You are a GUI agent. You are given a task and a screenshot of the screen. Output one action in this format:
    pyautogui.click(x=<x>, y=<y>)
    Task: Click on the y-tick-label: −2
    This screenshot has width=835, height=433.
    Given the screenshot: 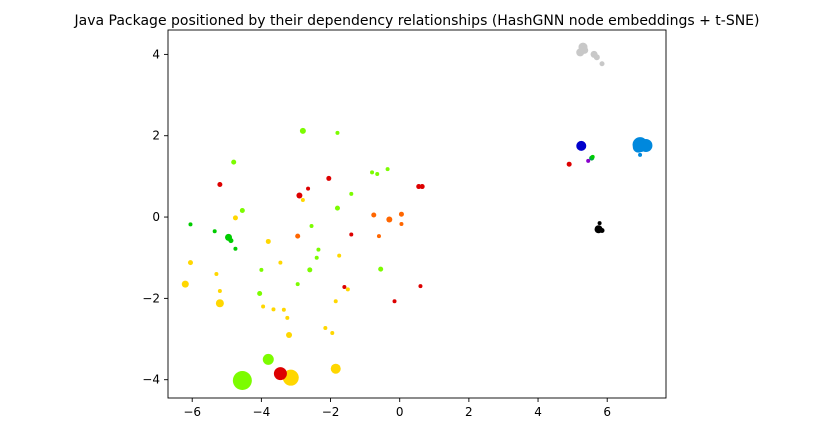 What is the action you would take?
    pyautogui.click(x=151, y=298)
    